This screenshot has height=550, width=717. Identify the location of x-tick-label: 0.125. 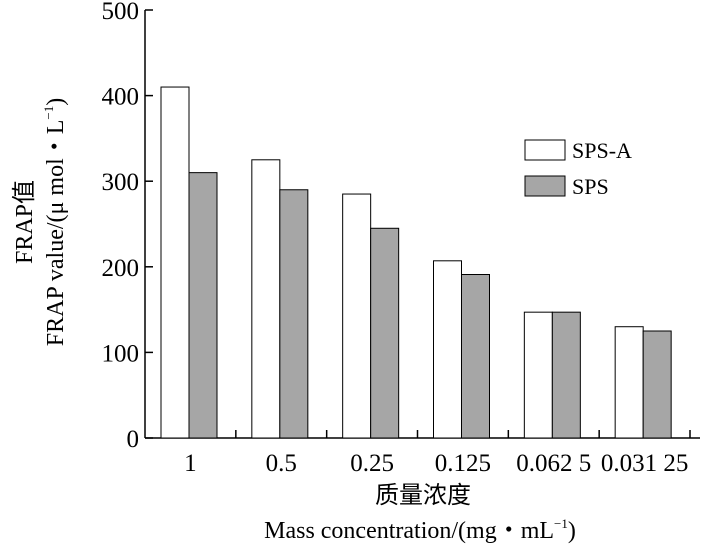
(463, 463).